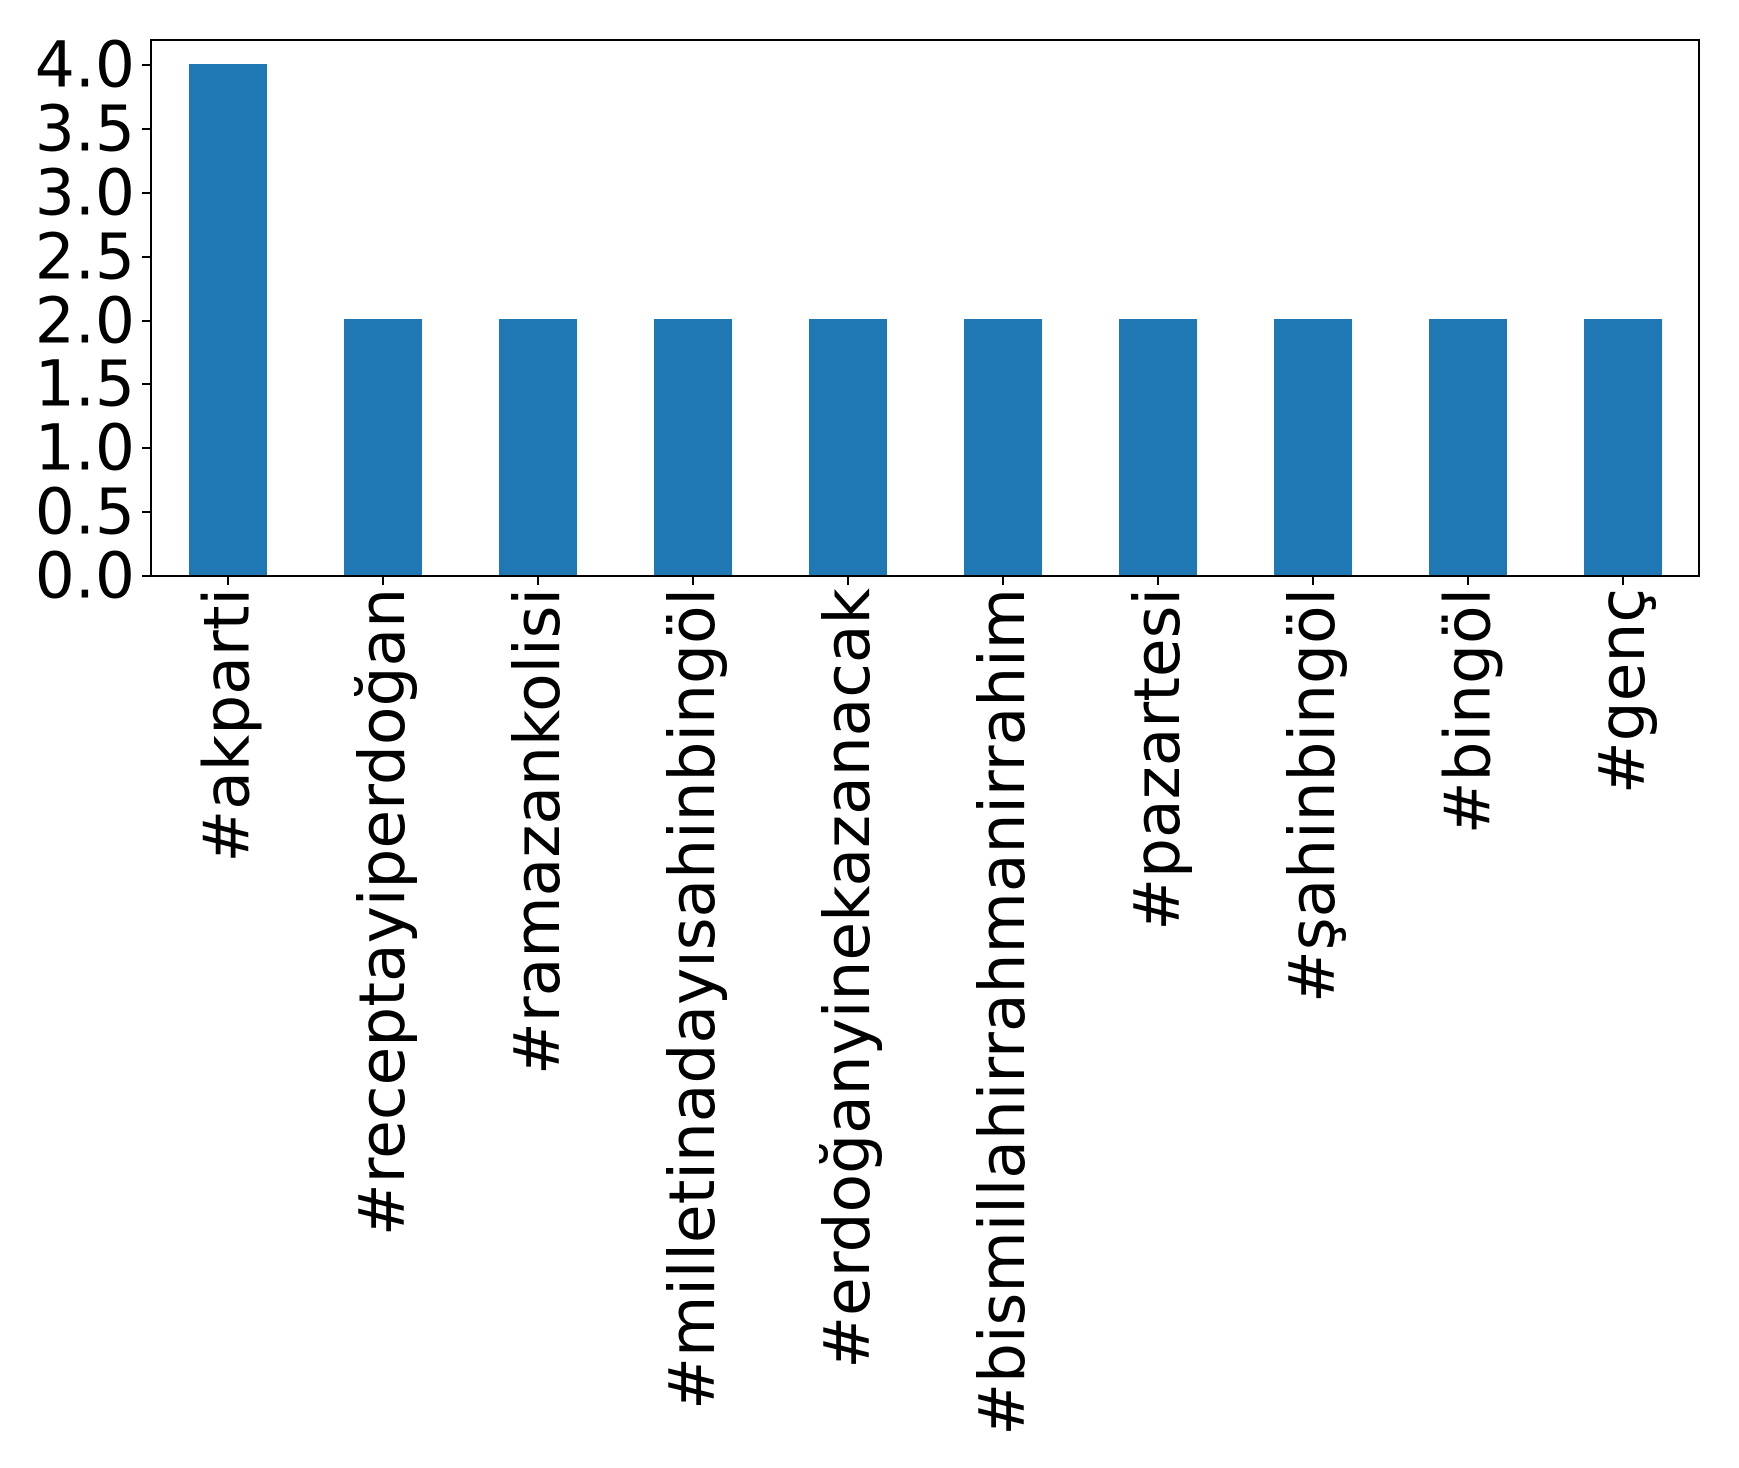  What do you see at coordinates (227, 319) in the screenshot?
I see `bar-akparti` at bounding box center [227, 319].